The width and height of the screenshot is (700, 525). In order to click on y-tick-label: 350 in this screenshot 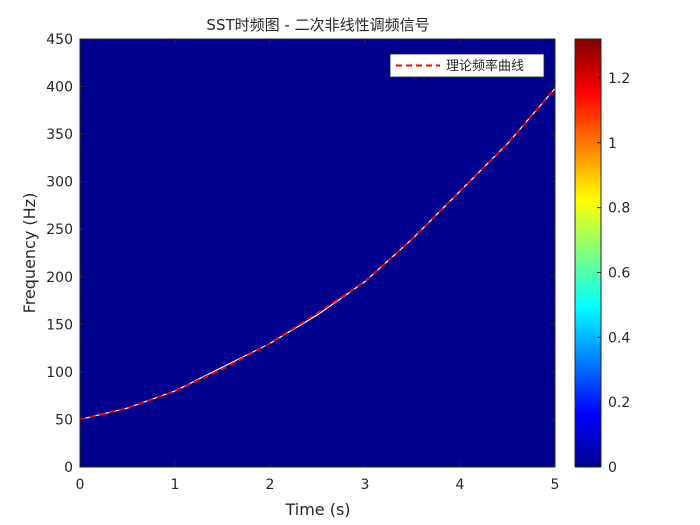, I will do `click(59, 135)`.